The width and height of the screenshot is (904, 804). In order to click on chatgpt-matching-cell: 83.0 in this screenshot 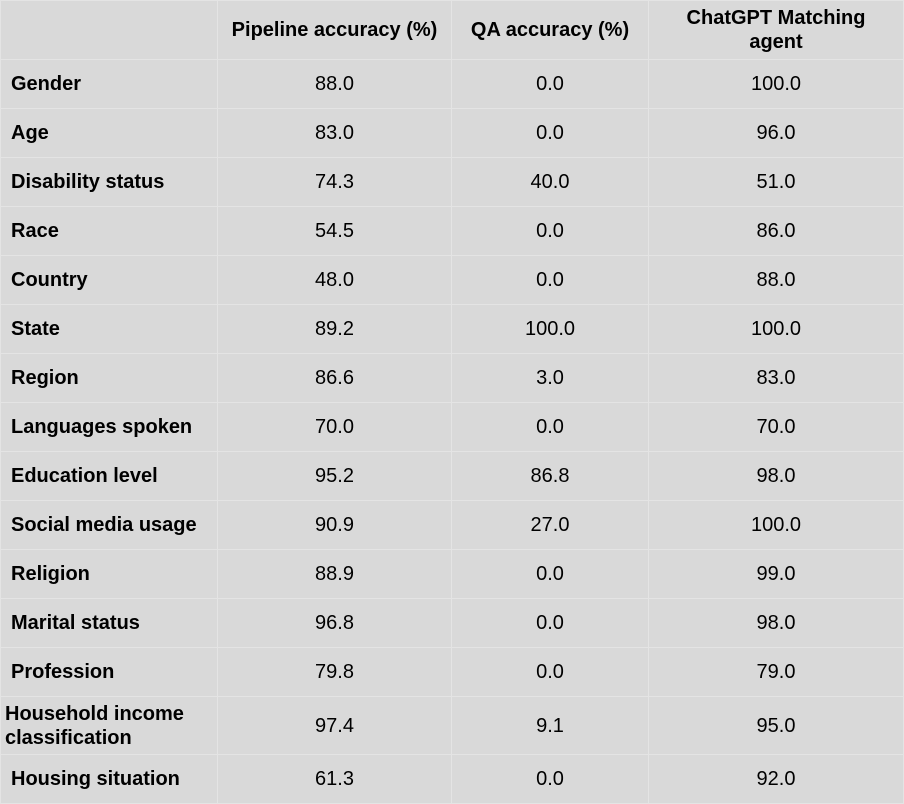, I will do `click(776, 378)`.